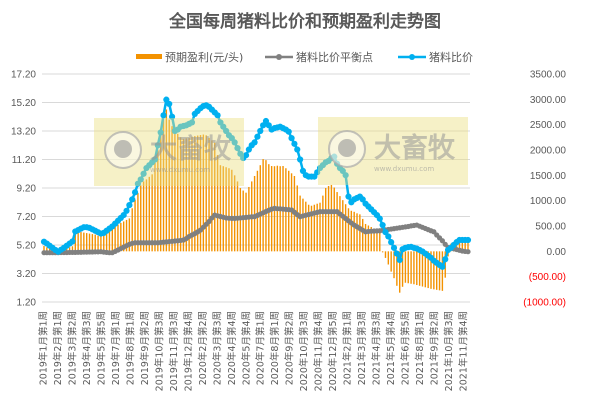 The height and width of the screenshot is (416, 608). Describe the element at coordinates (547, 277) in the screenshot. I see `right-tick-label: (500.00)` at that location.